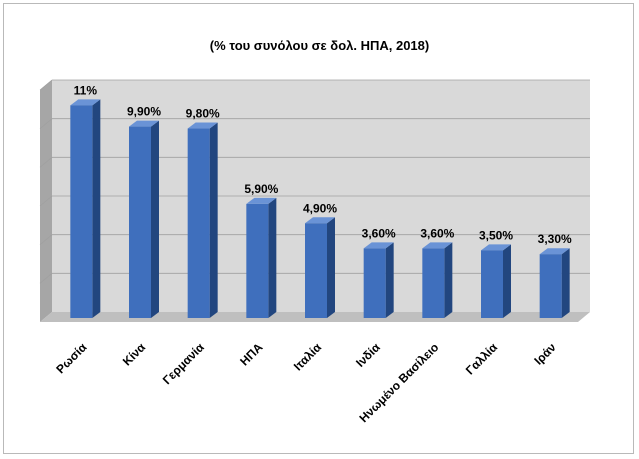 Image resolution: width=639 pixels, height=459 pixels. I want to click on category-label: Κίνα, so click(134, 354).